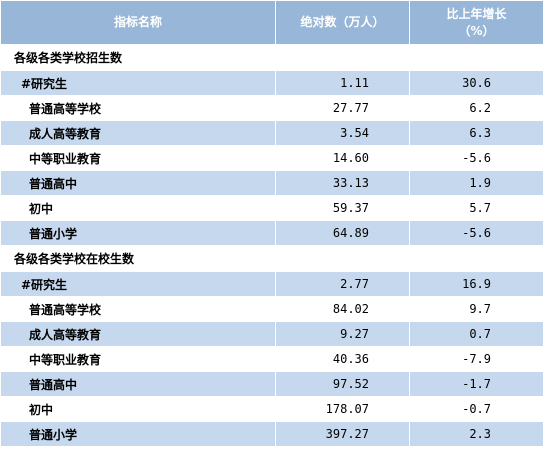 The height and width of the screenshot is (465, 543). I want to click on row-value: 397.27, so click(342, 434).